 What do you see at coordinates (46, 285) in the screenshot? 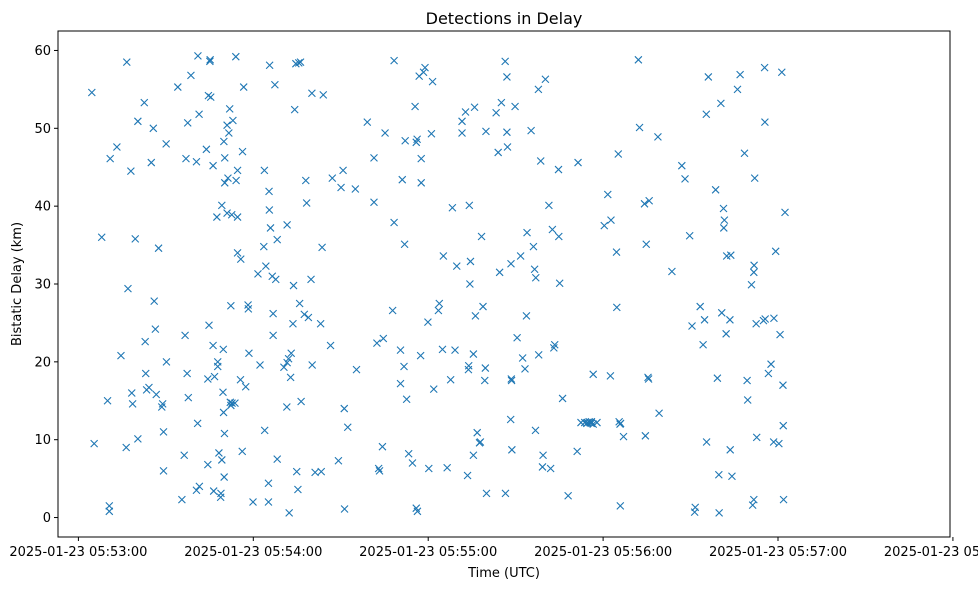
I see `y-axis: 0 10 20 30 40 50 60` at bounding box center [46, 285].